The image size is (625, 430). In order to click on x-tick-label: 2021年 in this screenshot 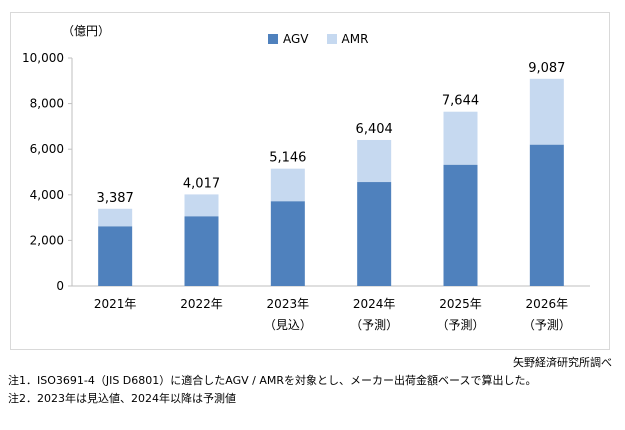, I will do `click(115, 304)`.